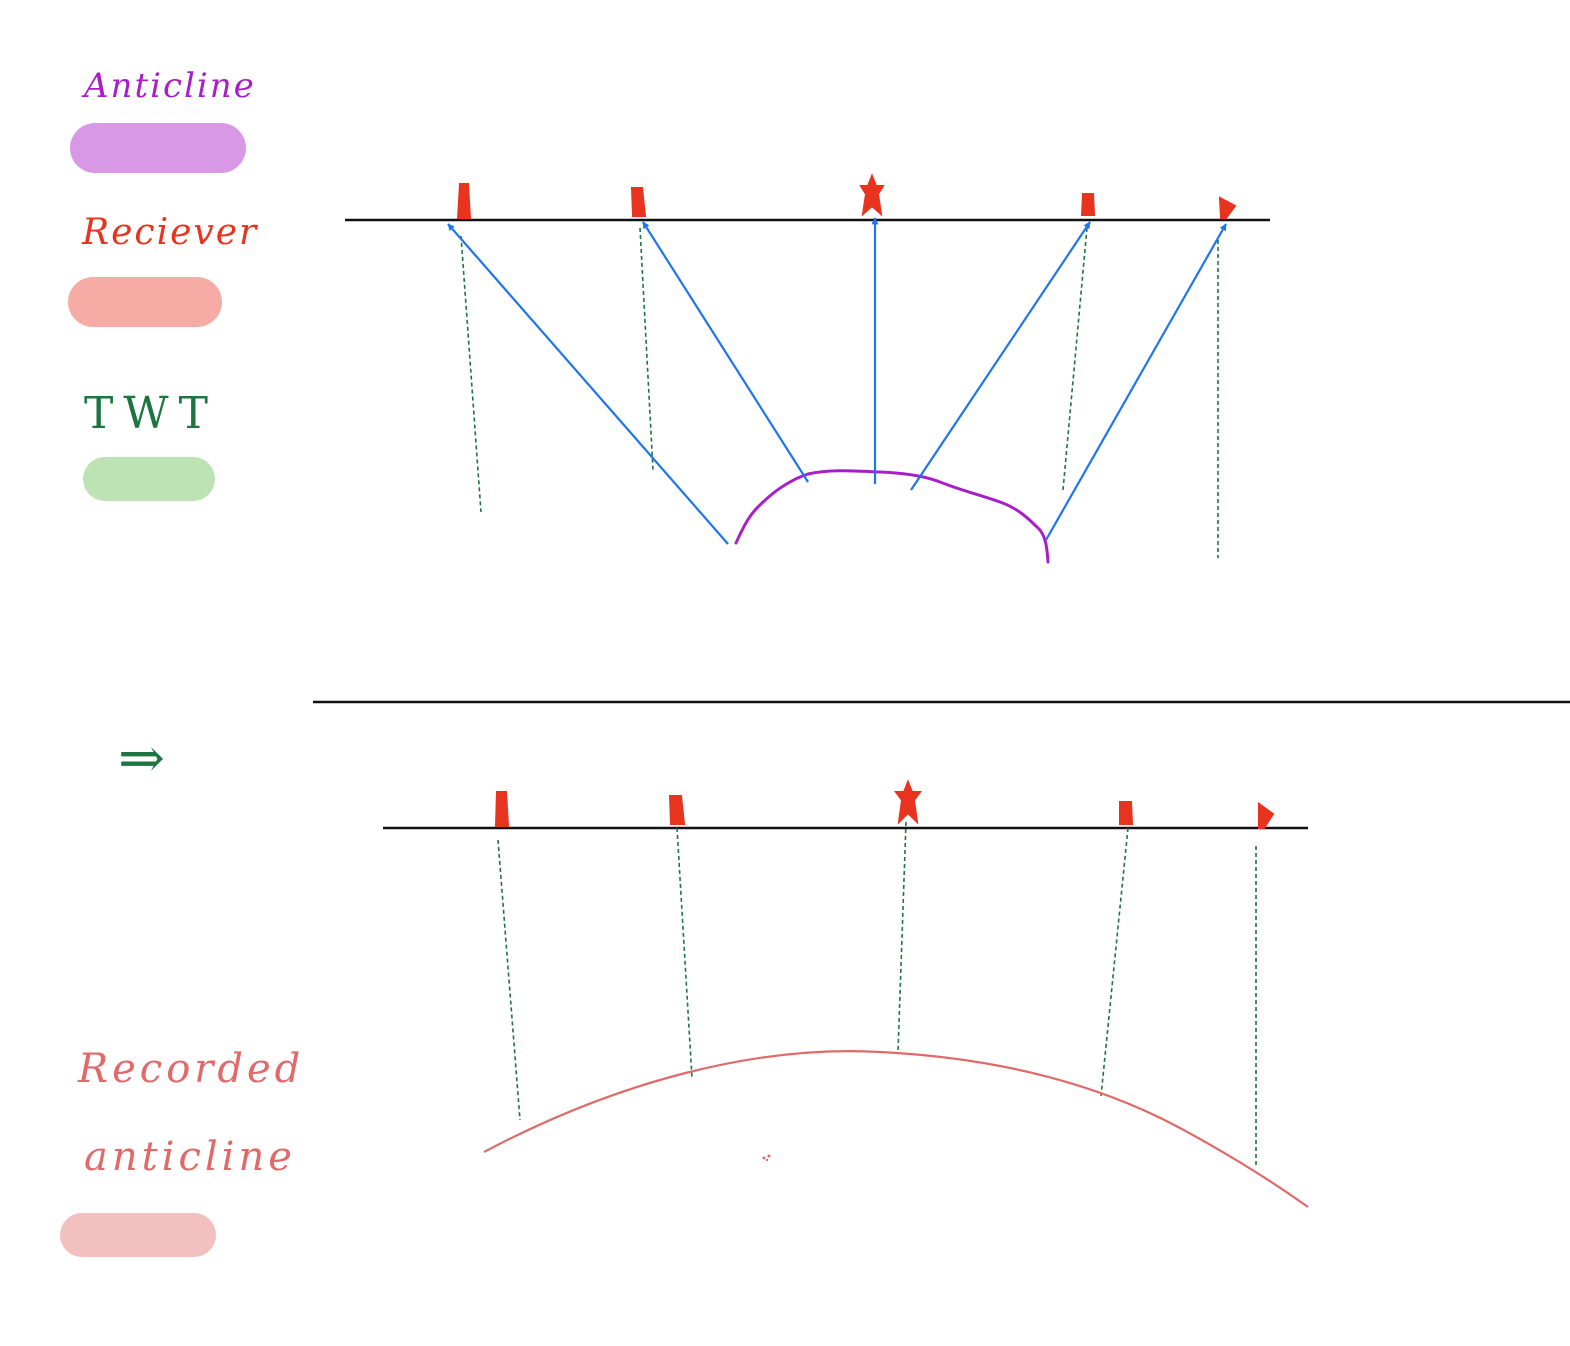 Image resolution: width=1570 pixels, height=1346 pixels. I want to click on anticline-reflector, so click(892, 516).